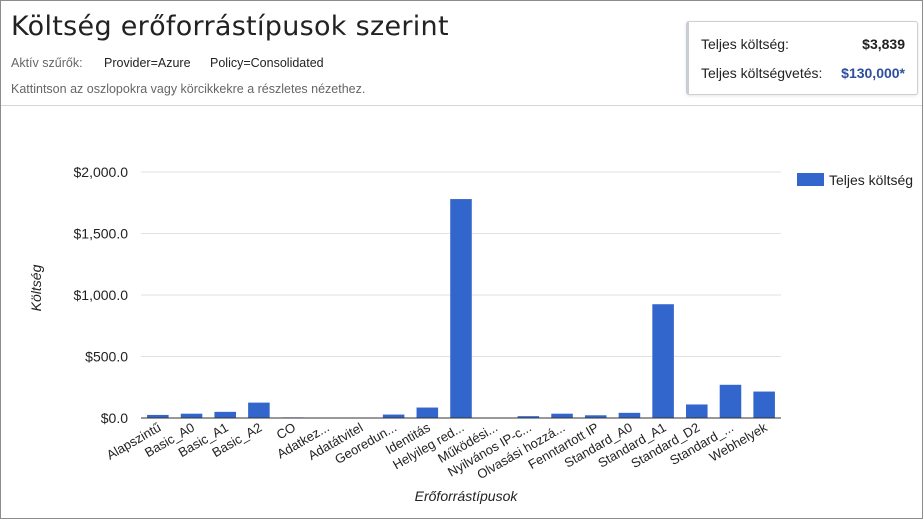 This screenshot has width=923, height=519. Describe the element at coordinates (230, 26) in the screenshot. I see `page-title: Költség erőforrástípusok szerint` at that location.